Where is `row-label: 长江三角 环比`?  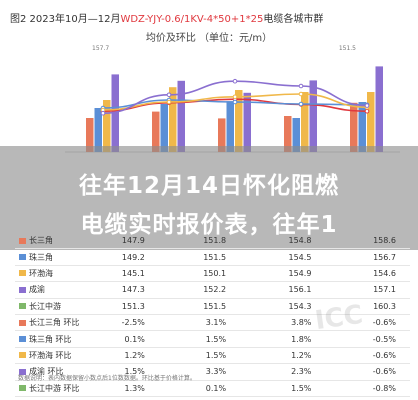
row-label: 长江三角 环比 is located at coordinates (57, 323).